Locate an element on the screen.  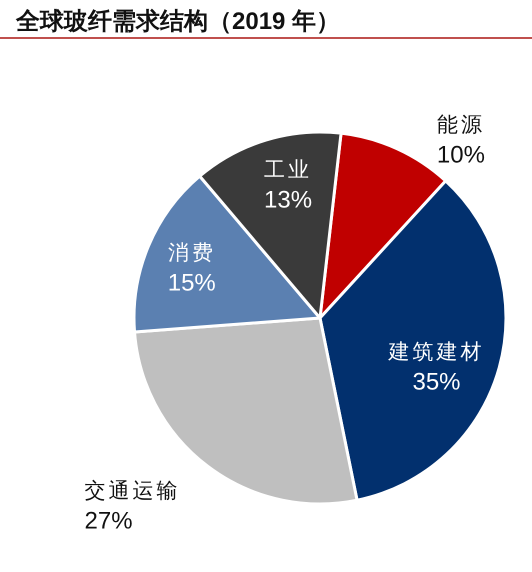
slice-label: 消费 is located at coordinates (192, 253).